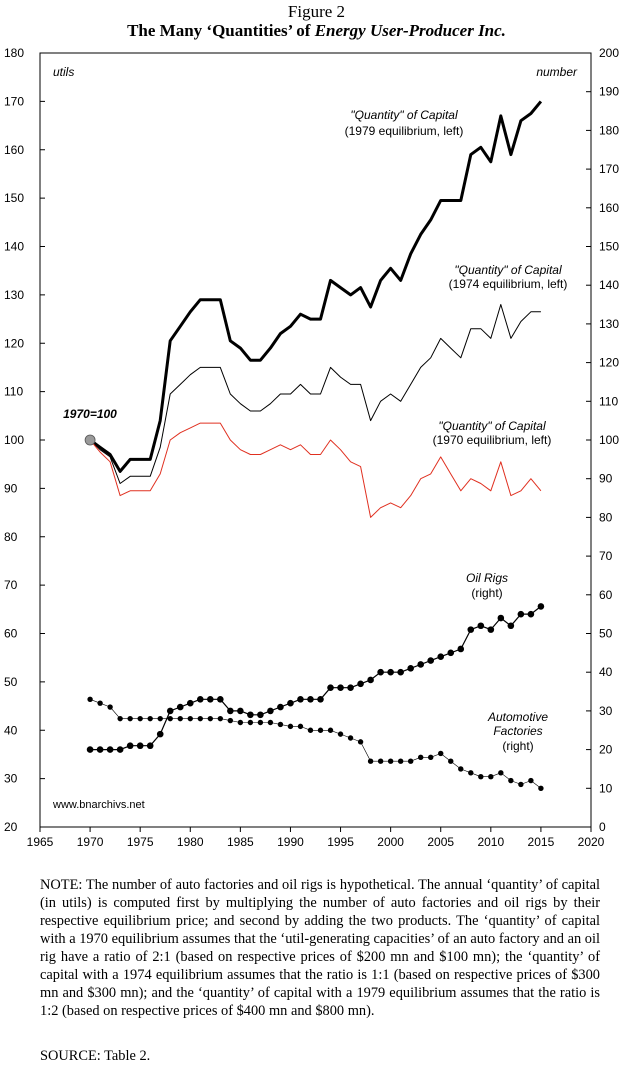 The height and width of the screenshot is (1070, 633). I want to click on left-tick-label: 30, so click(11, 779).